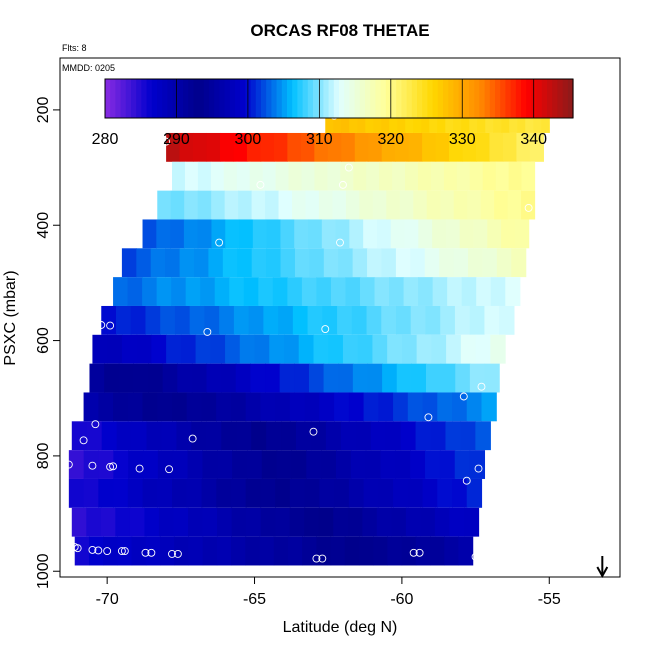 The height and width of the screenshot is (650, 650). I want to click on colorbar-tick-label: 280, so click(105, 139).